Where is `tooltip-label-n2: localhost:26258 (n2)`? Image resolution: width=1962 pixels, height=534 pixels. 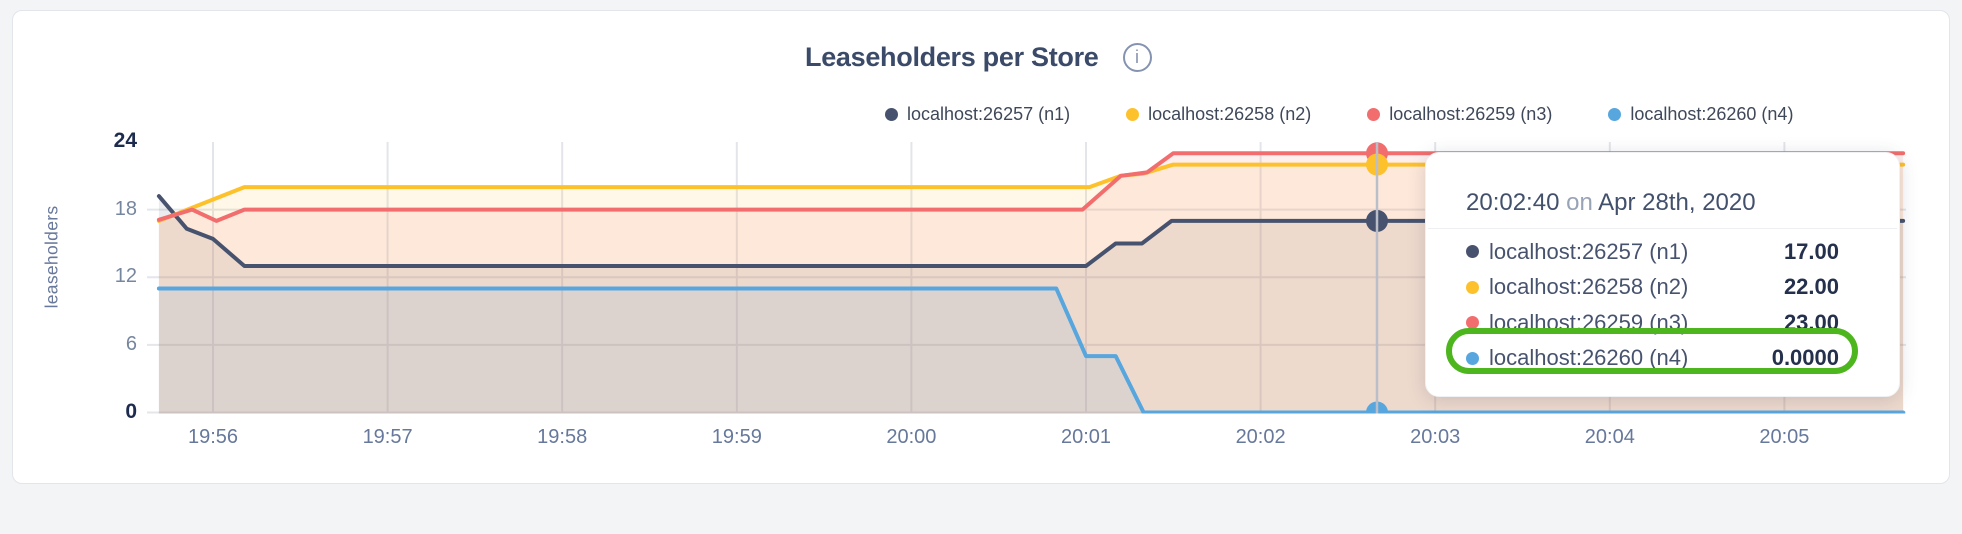 tooltip-label-n2: localhost:26258 (n2) is located at coordinates (1589, 287).